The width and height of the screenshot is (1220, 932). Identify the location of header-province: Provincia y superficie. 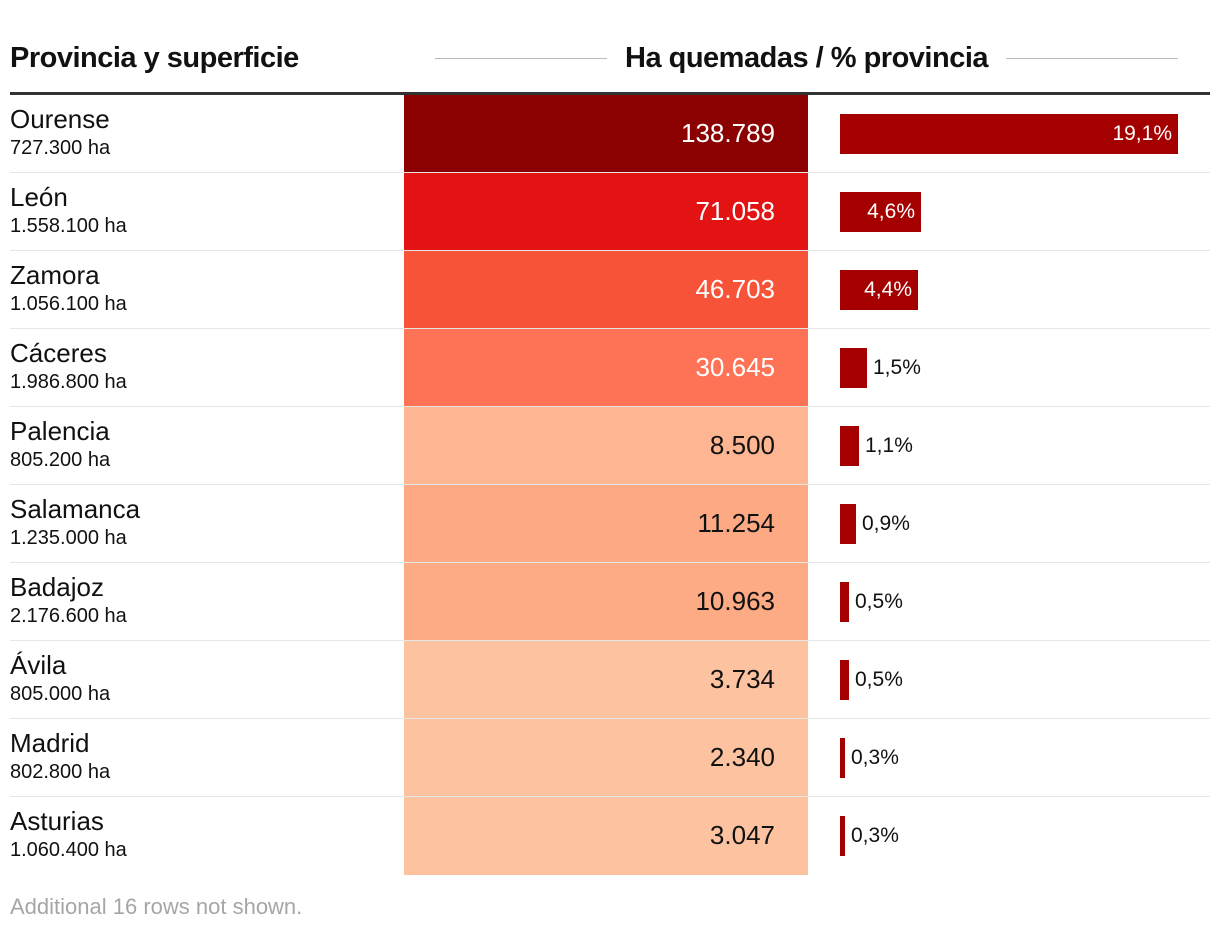
(154, 58).